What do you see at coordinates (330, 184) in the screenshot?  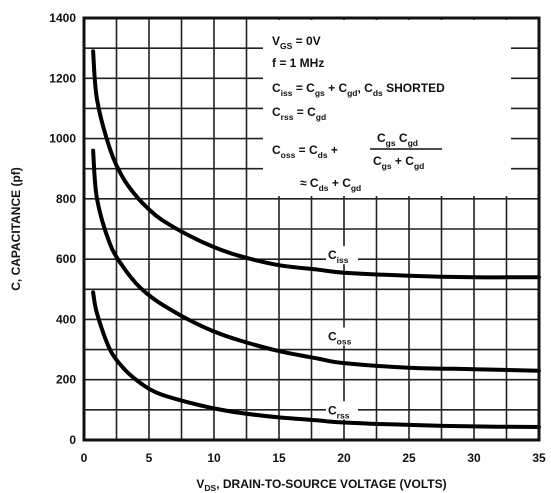 I see `annotation-coss-approx: ≈ Cds + Cgd` at bounding box center [330, 184].